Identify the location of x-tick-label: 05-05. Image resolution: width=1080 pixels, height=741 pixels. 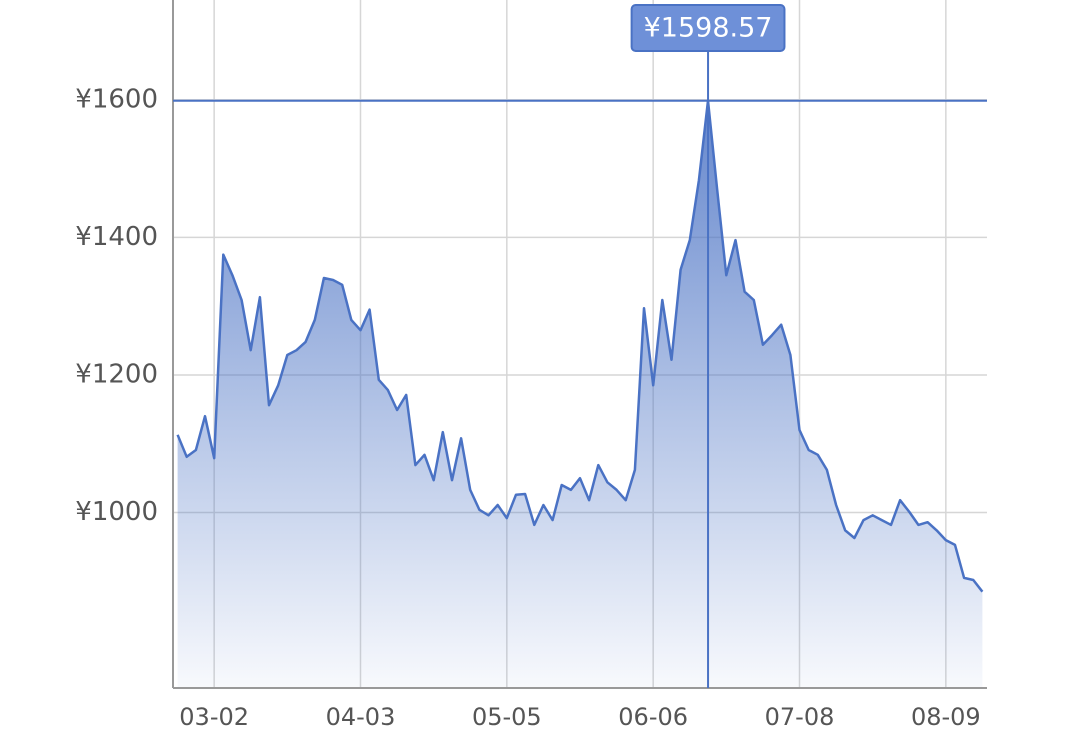
(507, 717).